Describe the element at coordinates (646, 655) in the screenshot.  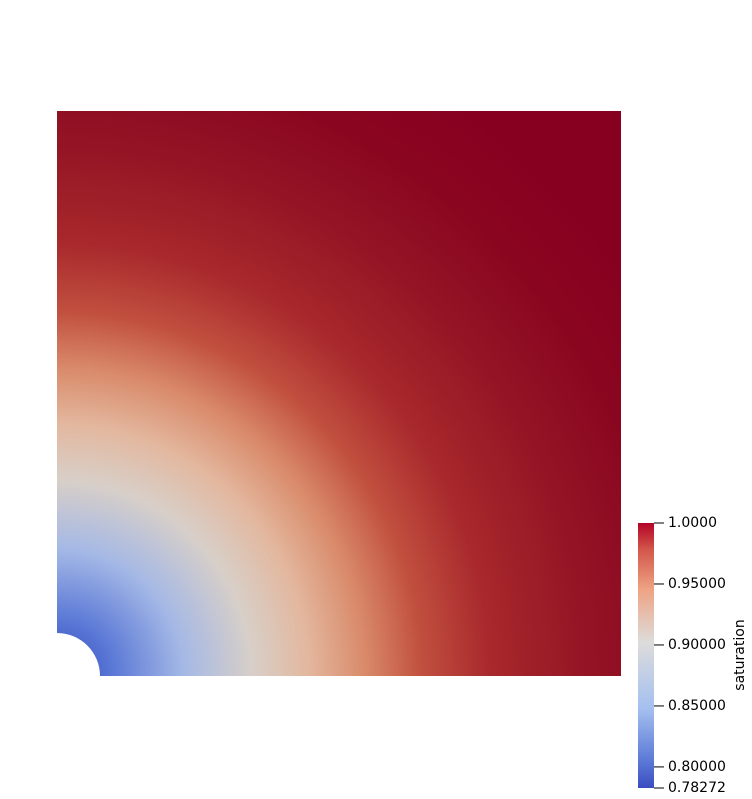
I see `colorbar-bar` at that location.